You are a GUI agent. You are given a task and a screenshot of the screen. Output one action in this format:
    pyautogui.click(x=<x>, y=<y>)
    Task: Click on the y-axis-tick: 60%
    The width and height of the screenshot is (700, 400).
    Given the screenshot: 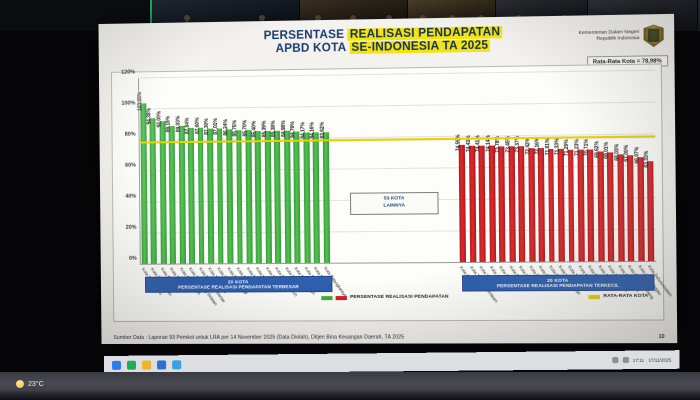 What is the action you would take?
    pyautogui.click(x=130, y=165)
    